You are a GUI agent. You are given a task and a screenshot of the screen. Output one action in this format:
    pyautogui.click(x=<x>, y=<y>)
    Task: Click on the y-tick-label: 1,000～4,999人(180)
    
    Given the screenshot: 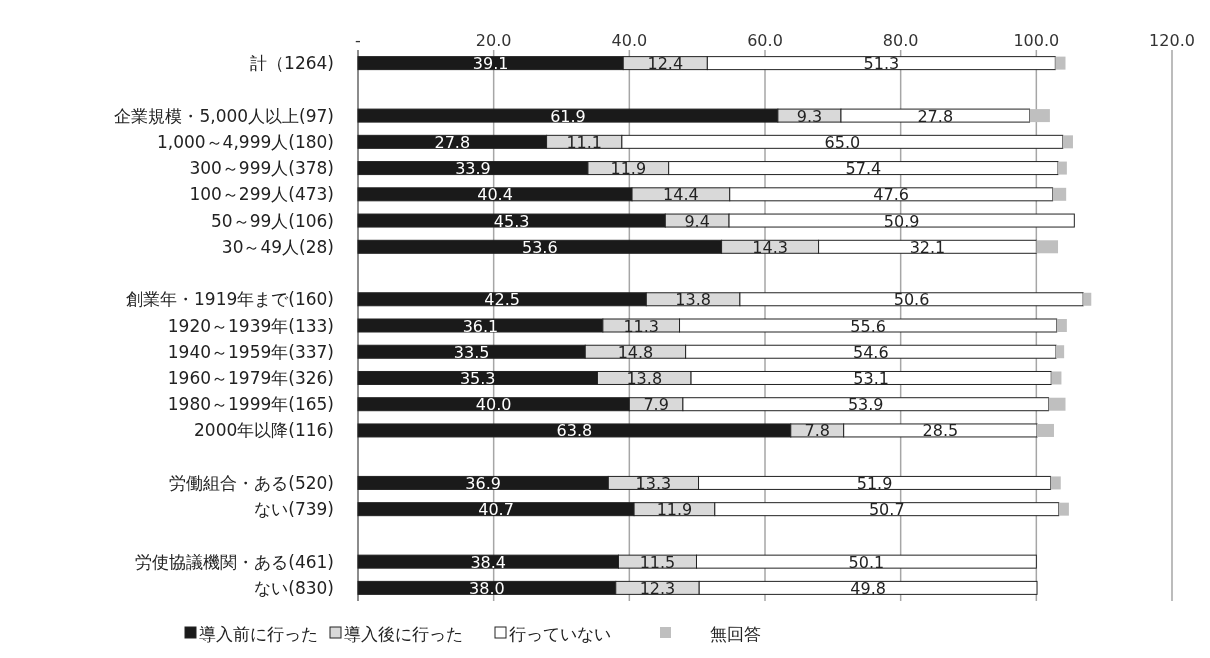 What is the action you would take?
    pyautogui.click(x=245, y=141)
    